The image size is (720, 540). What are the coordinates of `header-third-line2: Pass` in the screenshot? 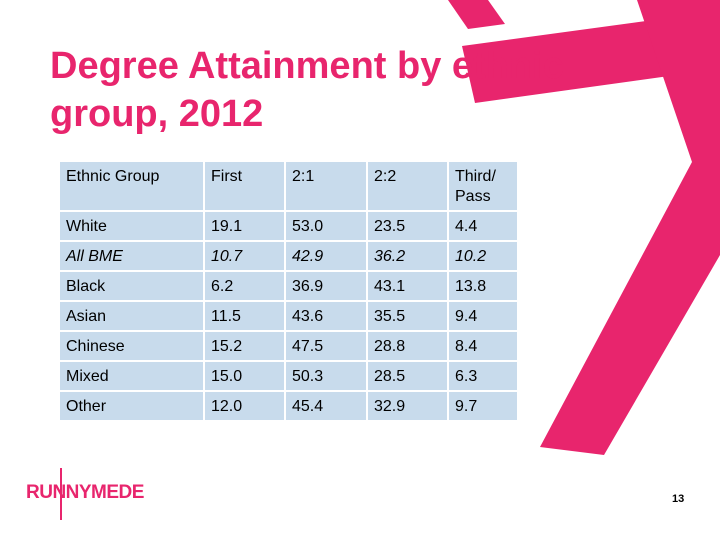 It's located at (473, 196).